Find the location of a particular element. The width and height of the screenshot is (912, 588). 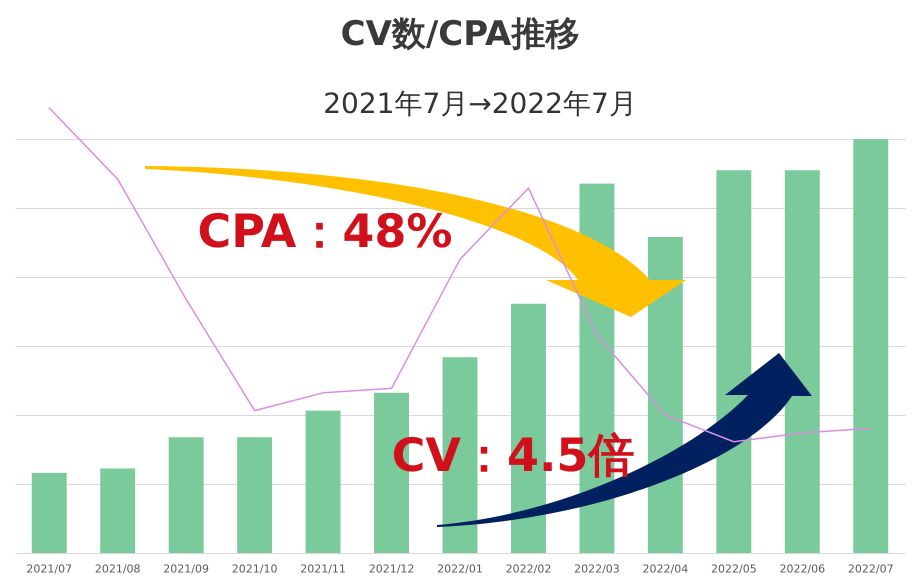

x-tick-label: 2021/11 is located at coordinates (323, 569).